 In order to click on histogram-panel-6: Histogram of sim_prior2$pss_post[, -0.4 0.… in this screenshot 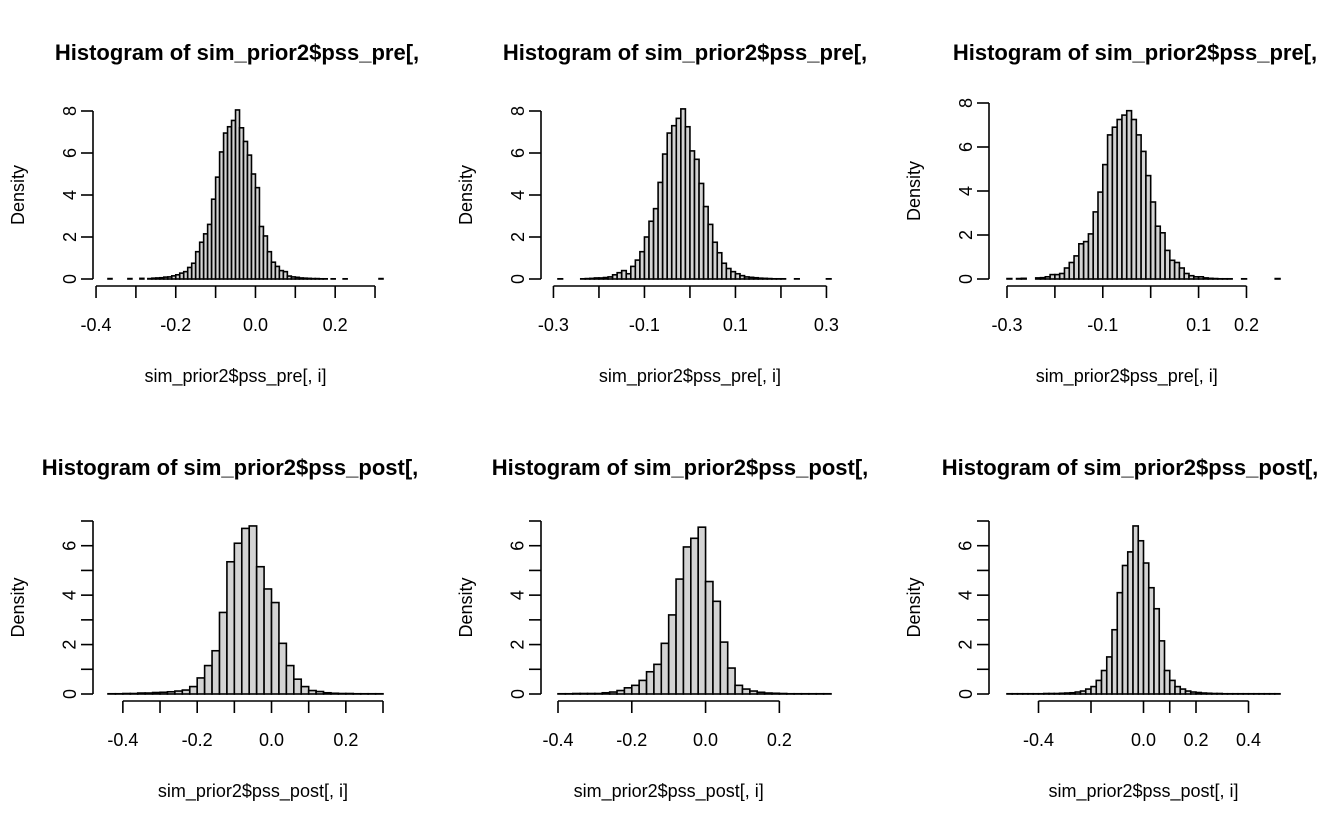, I will do `click(1111, 628)`.